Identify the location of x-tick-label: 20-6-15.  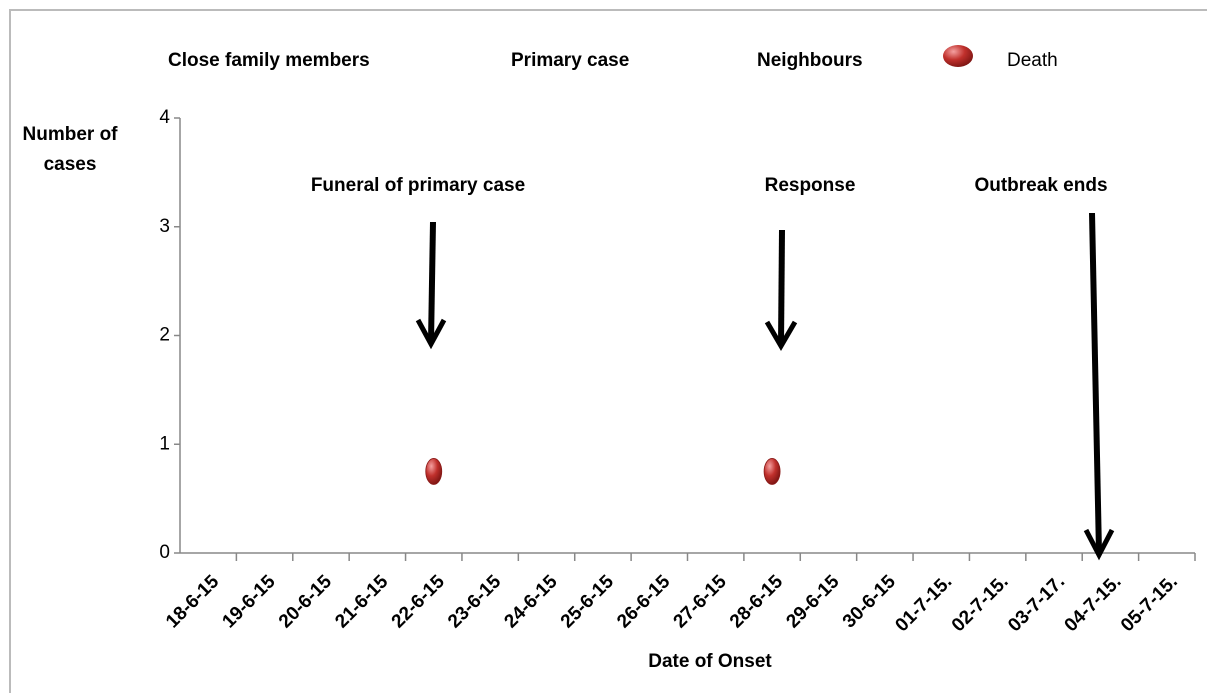
(305, 601).